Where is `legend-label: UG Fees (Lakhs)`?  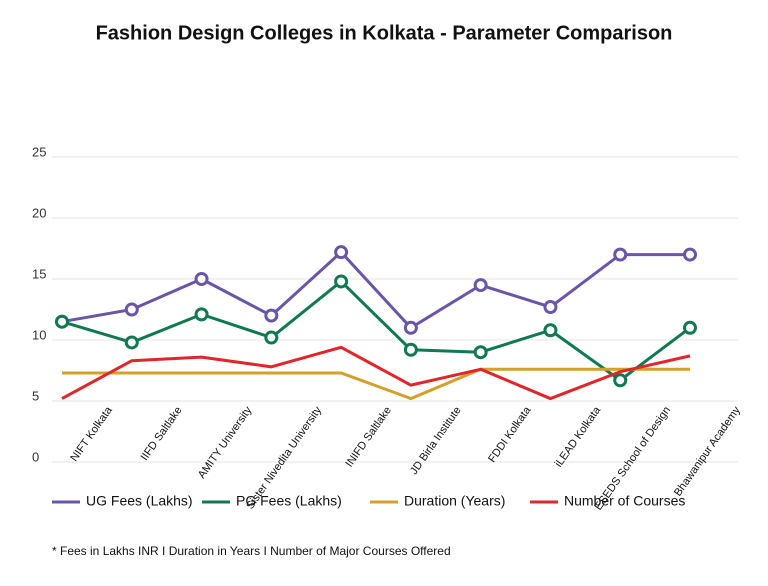
legend-label: UG Fees (Lakhs) is located at coordinates (139, 501).